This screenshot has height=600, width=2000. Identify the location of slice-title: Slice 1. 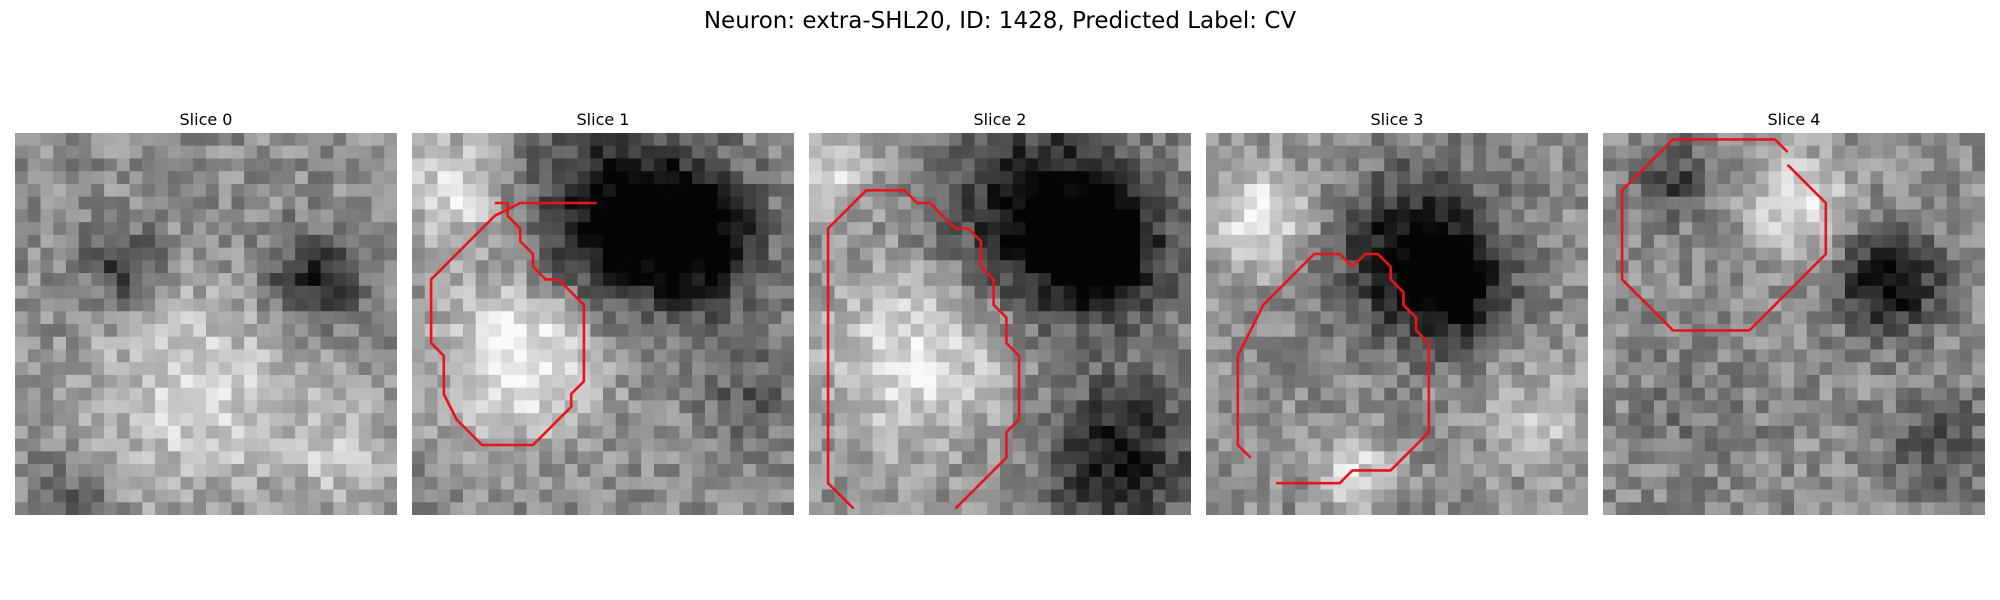
(603, 119).